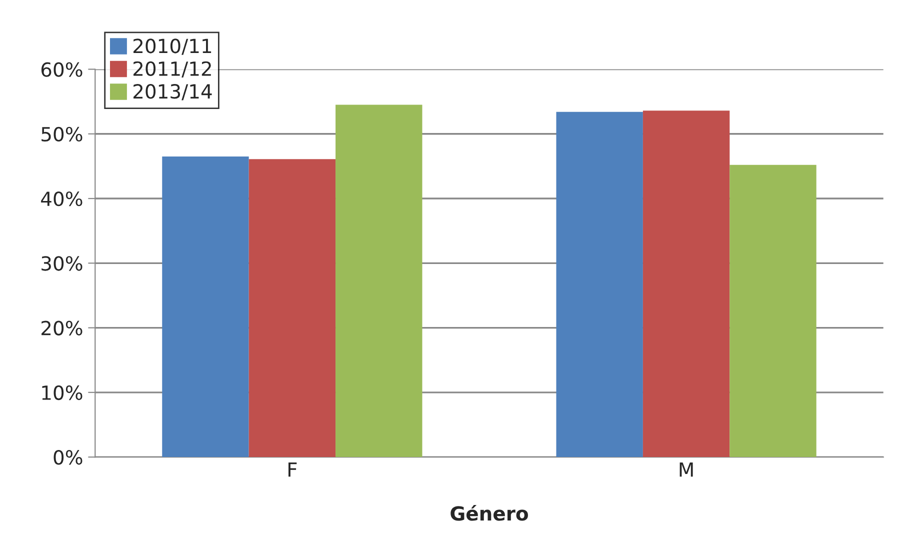 This screenshot has height=554, width=906. What do you see at coordinates (62, 328) in the screenshot?
I see `y-tick-label: 20%` at bounding box center [62, 328].